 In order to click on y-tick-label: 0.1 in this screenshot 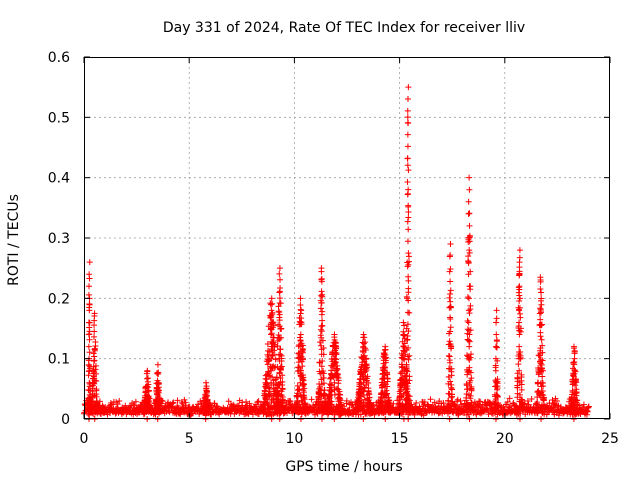, I will do `click(59, 360)`.